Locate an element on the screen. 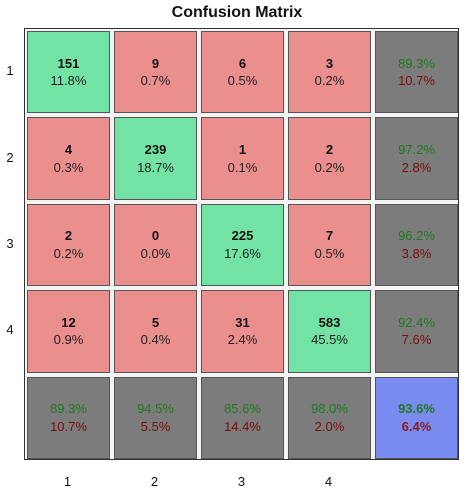  matrix-cell-r3-c1-value: 2 is located at coordinates (68, 236).